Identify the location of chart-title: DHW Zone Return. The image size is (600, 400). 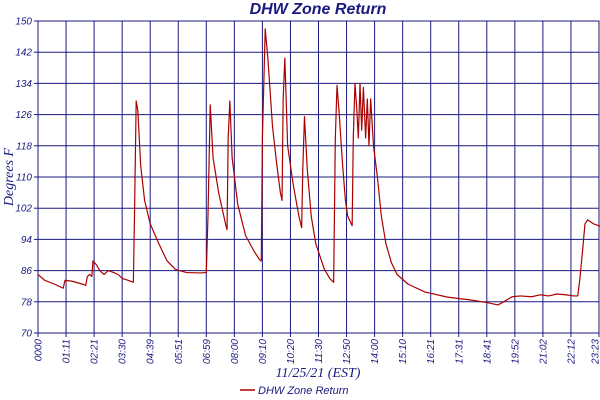
(318, 9).